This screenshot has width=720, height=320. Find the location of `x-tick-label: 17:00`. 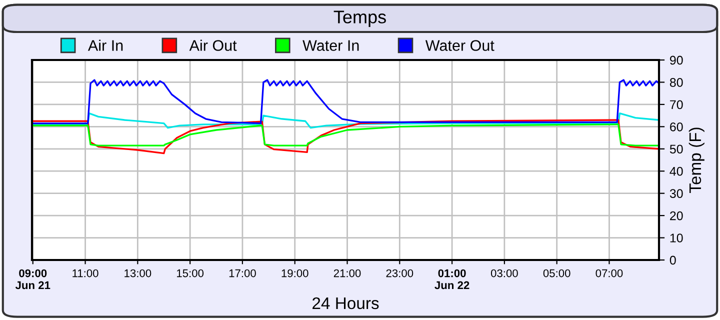

x-tick-label: 17:00 is located at coordinates (242, 273).